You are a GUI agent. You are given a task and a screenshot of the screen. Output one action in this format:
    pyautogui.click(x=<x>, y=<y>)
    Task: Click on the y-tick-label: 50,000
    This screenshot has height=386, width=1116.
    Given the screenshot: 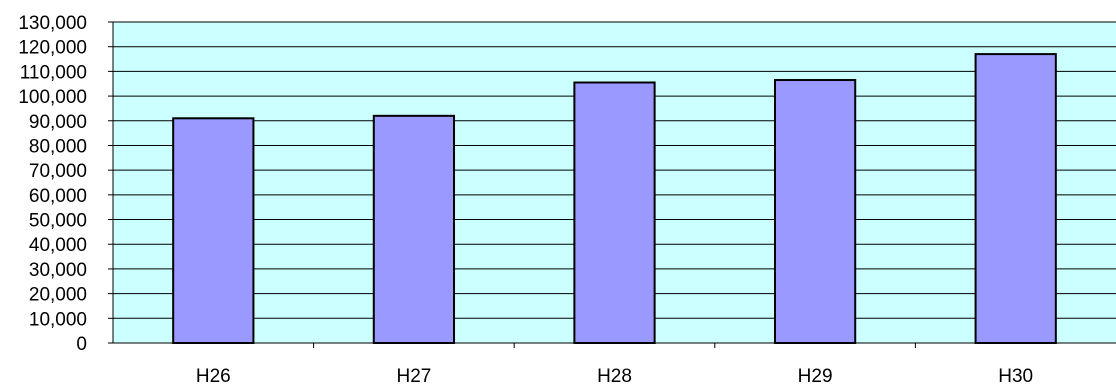 What is the action you would take?
    pyautogui.click(x=58, y=221)
    